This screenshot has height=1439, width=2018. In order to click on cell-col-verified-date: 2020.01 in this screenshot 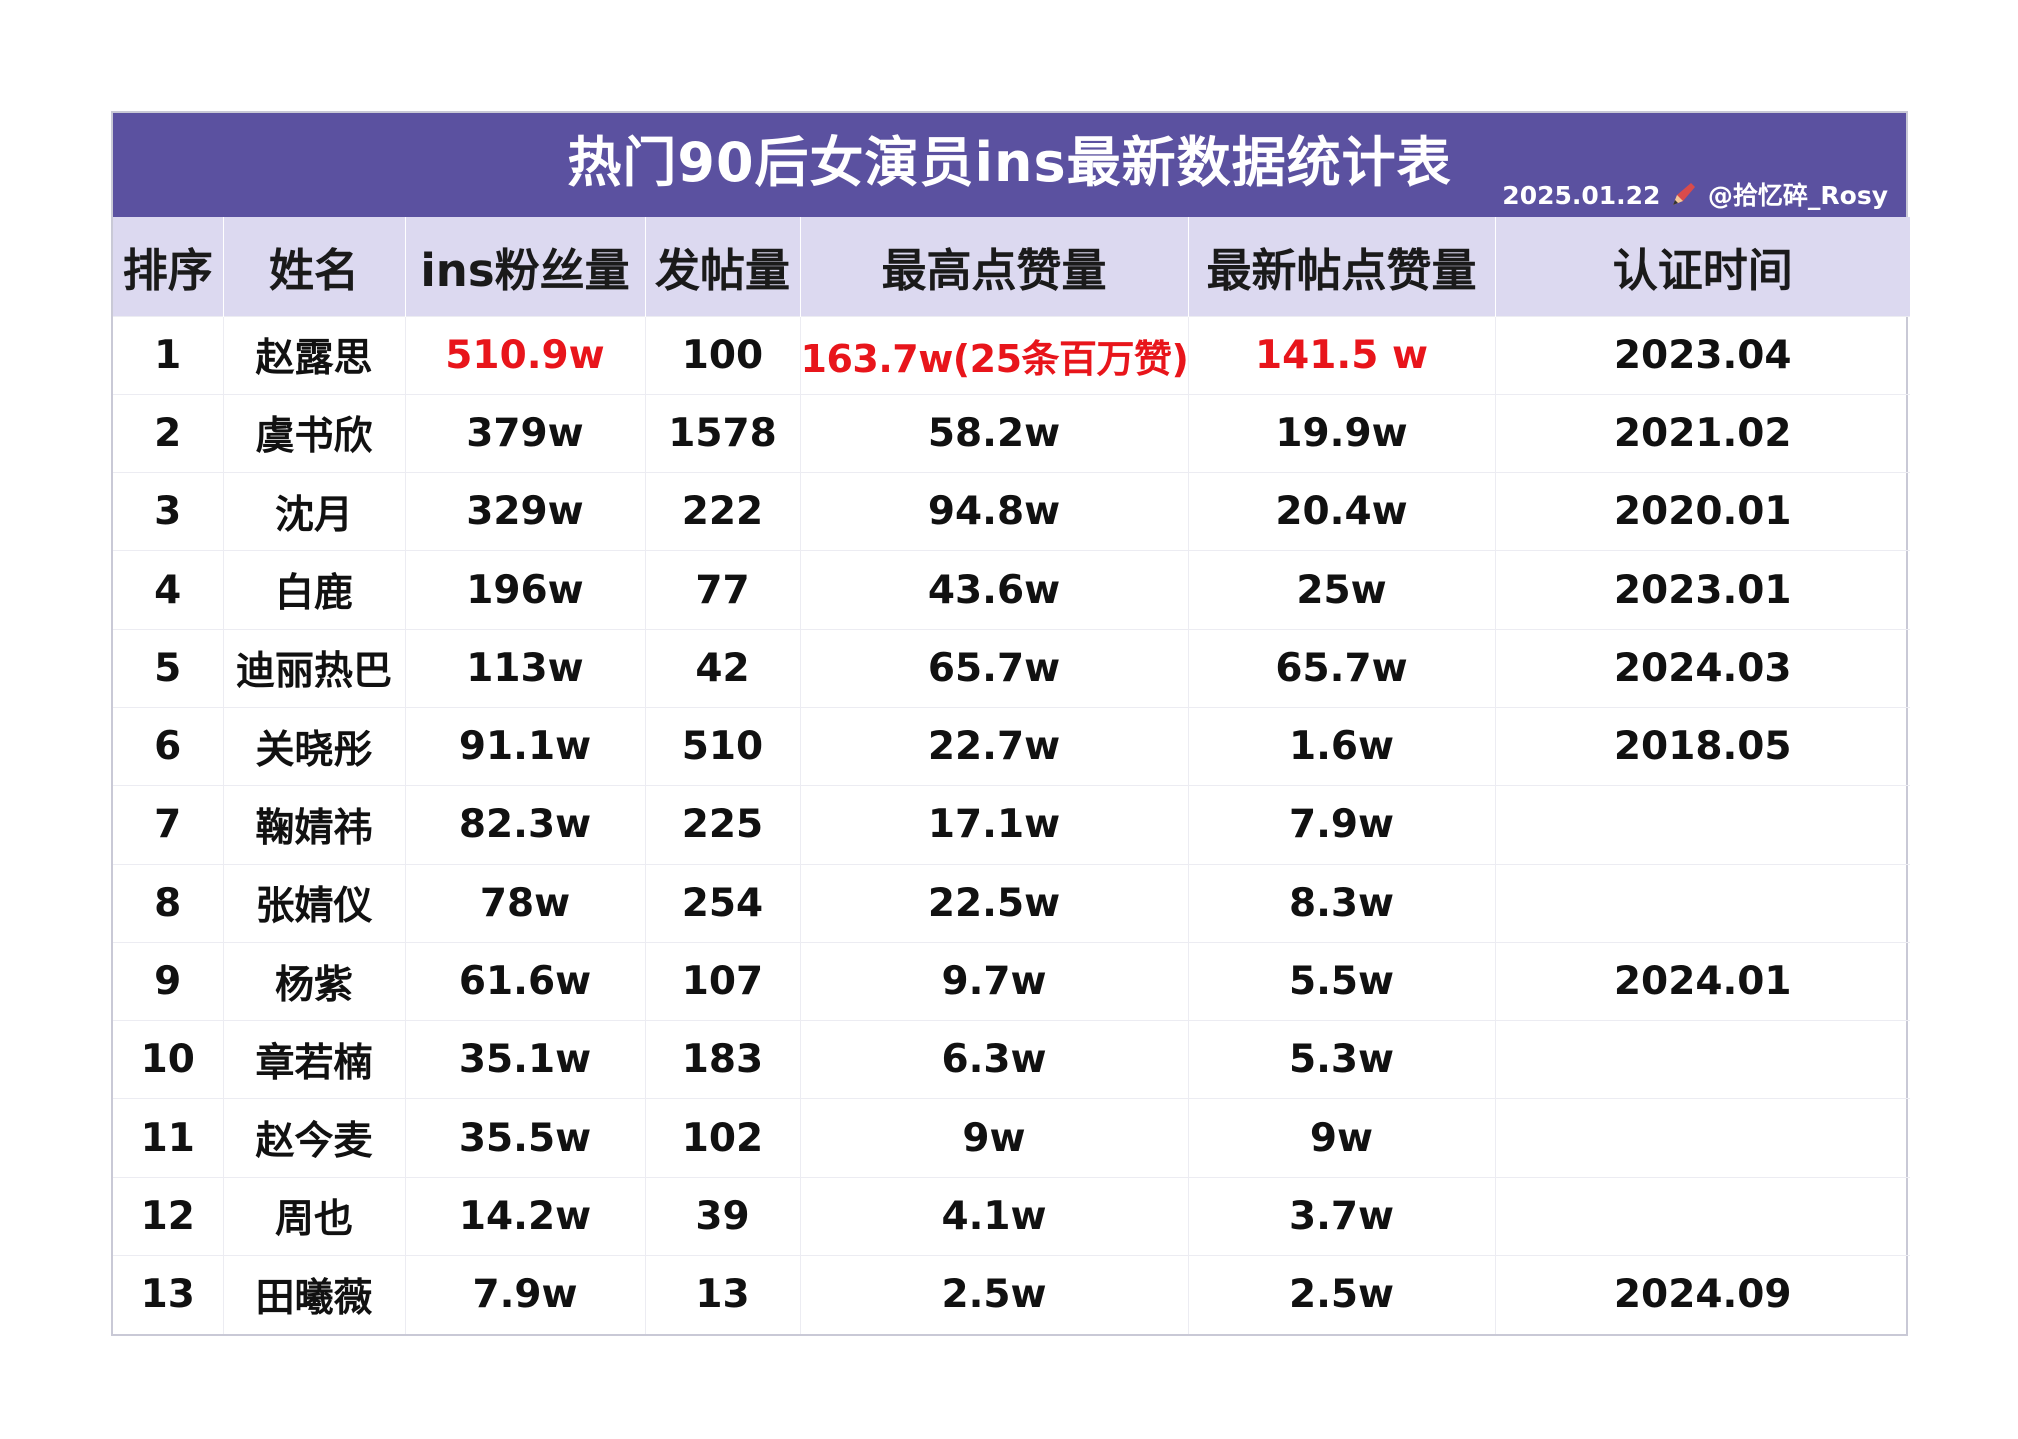, I will do `click(1702, 512)`.